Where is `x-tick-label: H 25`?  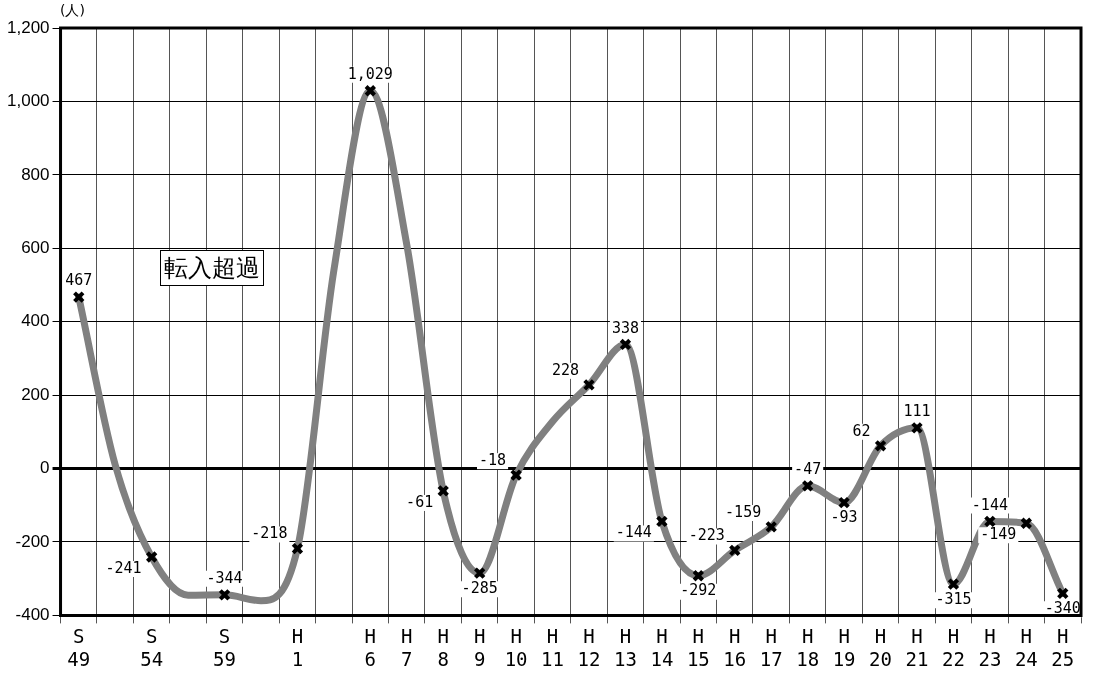 x-tick-label: H 25 is located at coordinates (1063, 647).